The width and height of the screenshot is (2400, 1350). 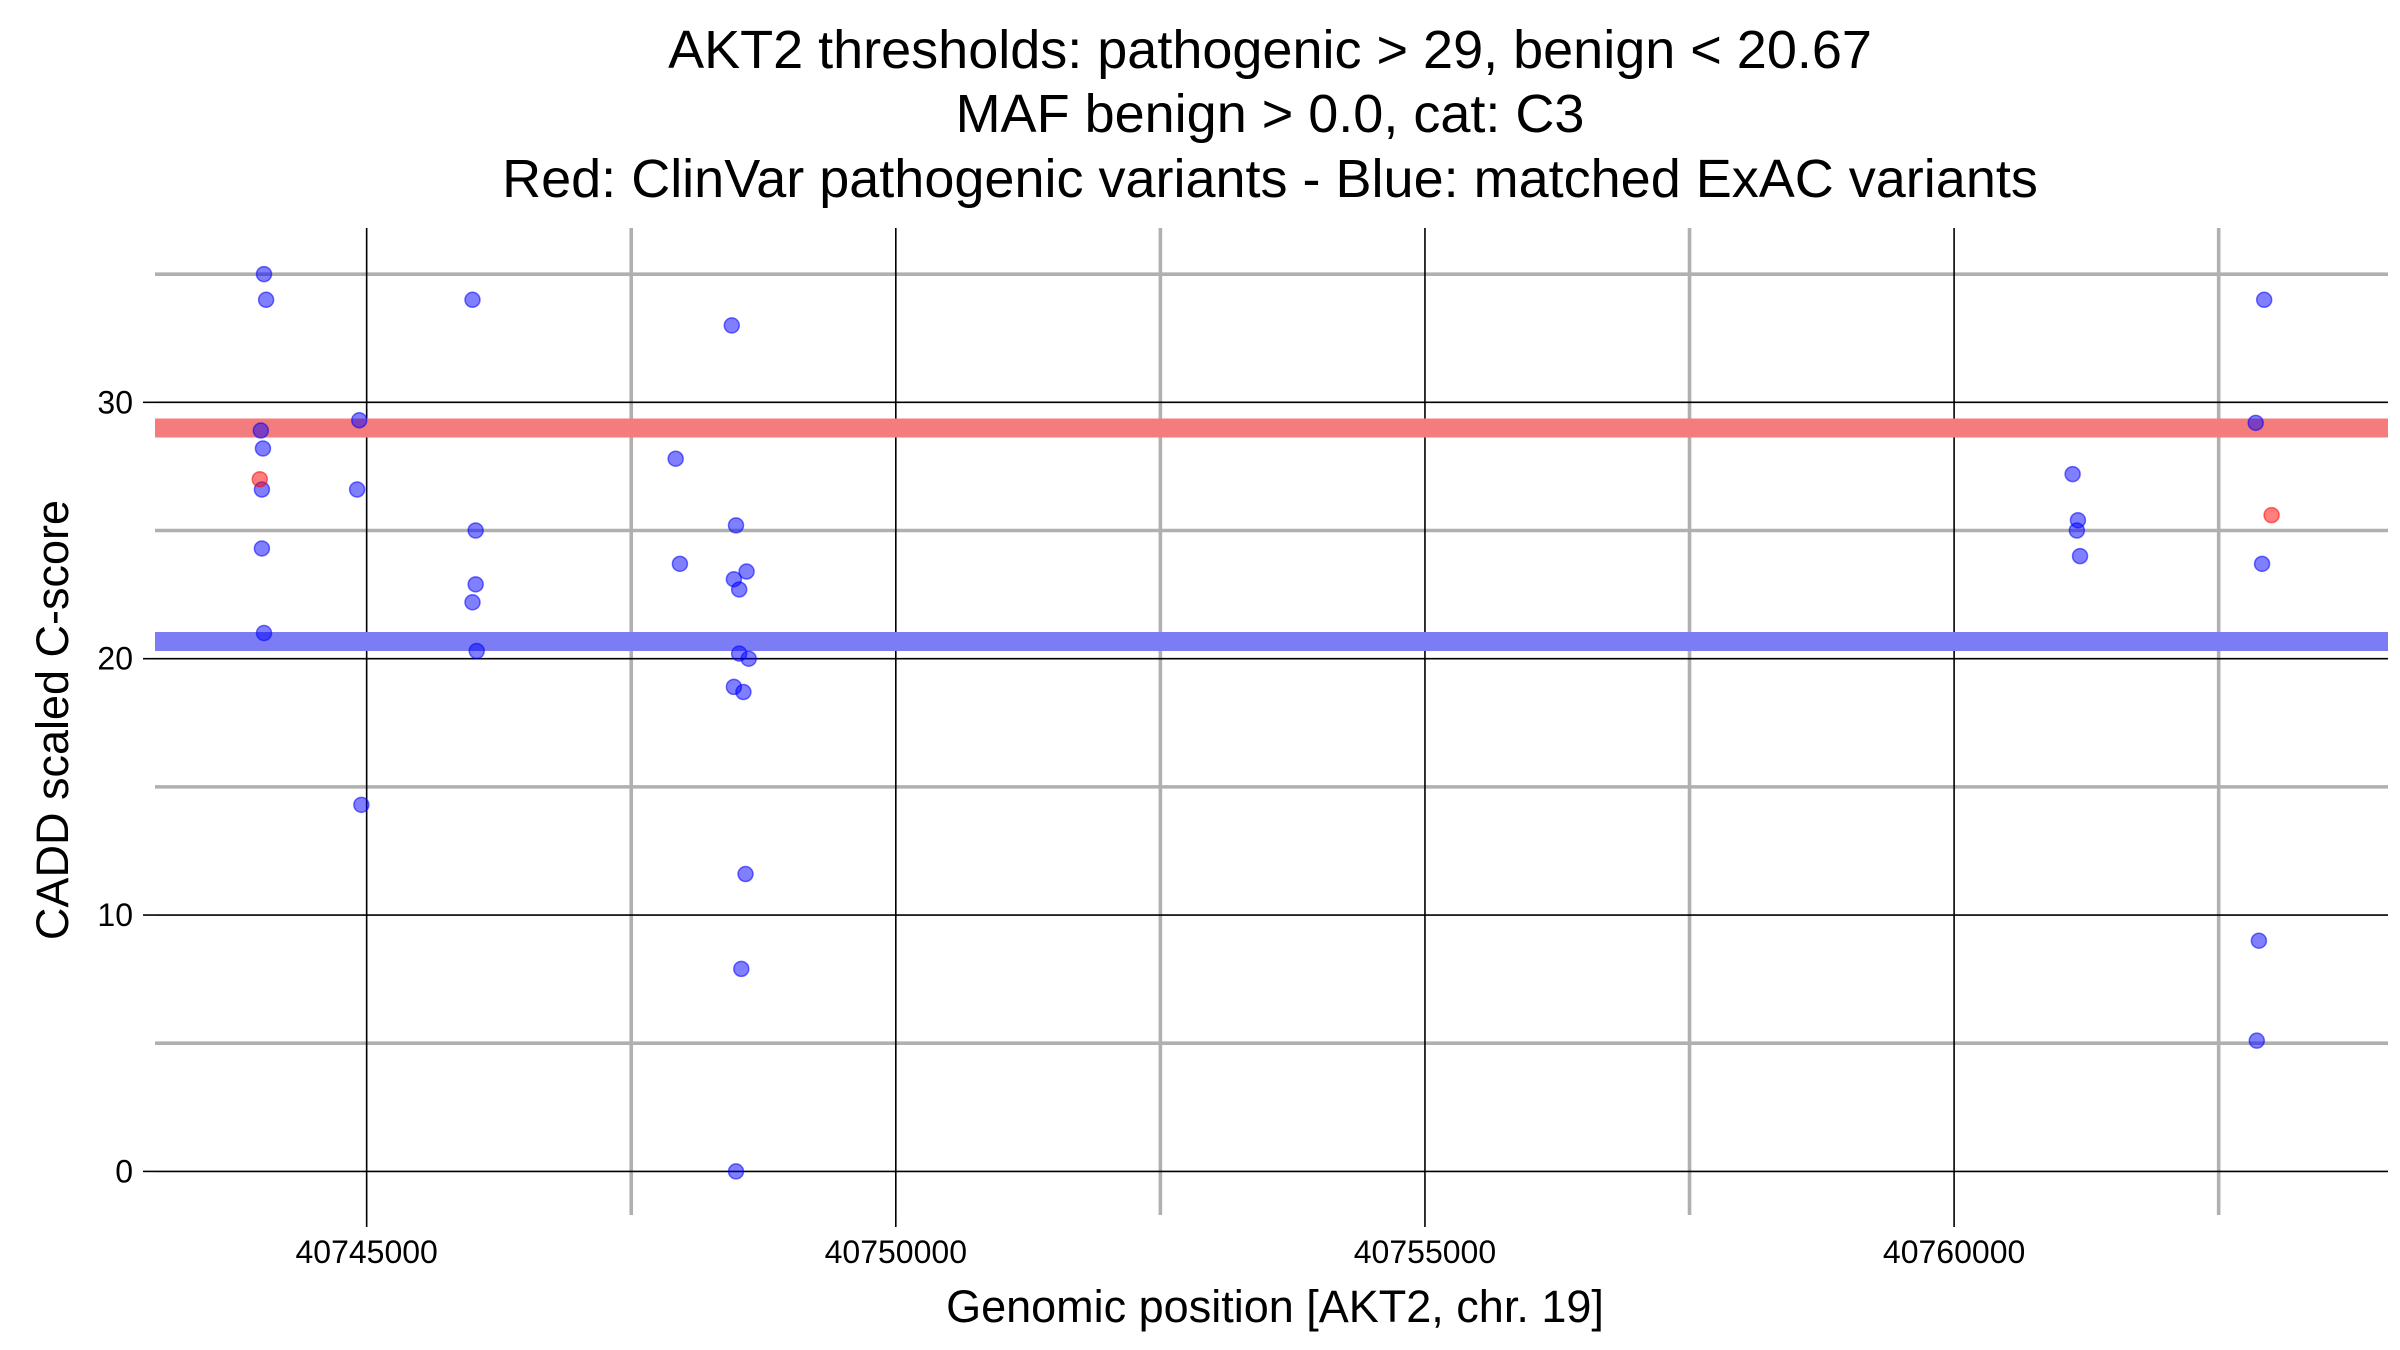 What do you see at coordinates (1160, 1242) in the screenshot?
I see `x-axis: 40745000 40750000 40755000 40760000` at bounding box center [1160, 1242].